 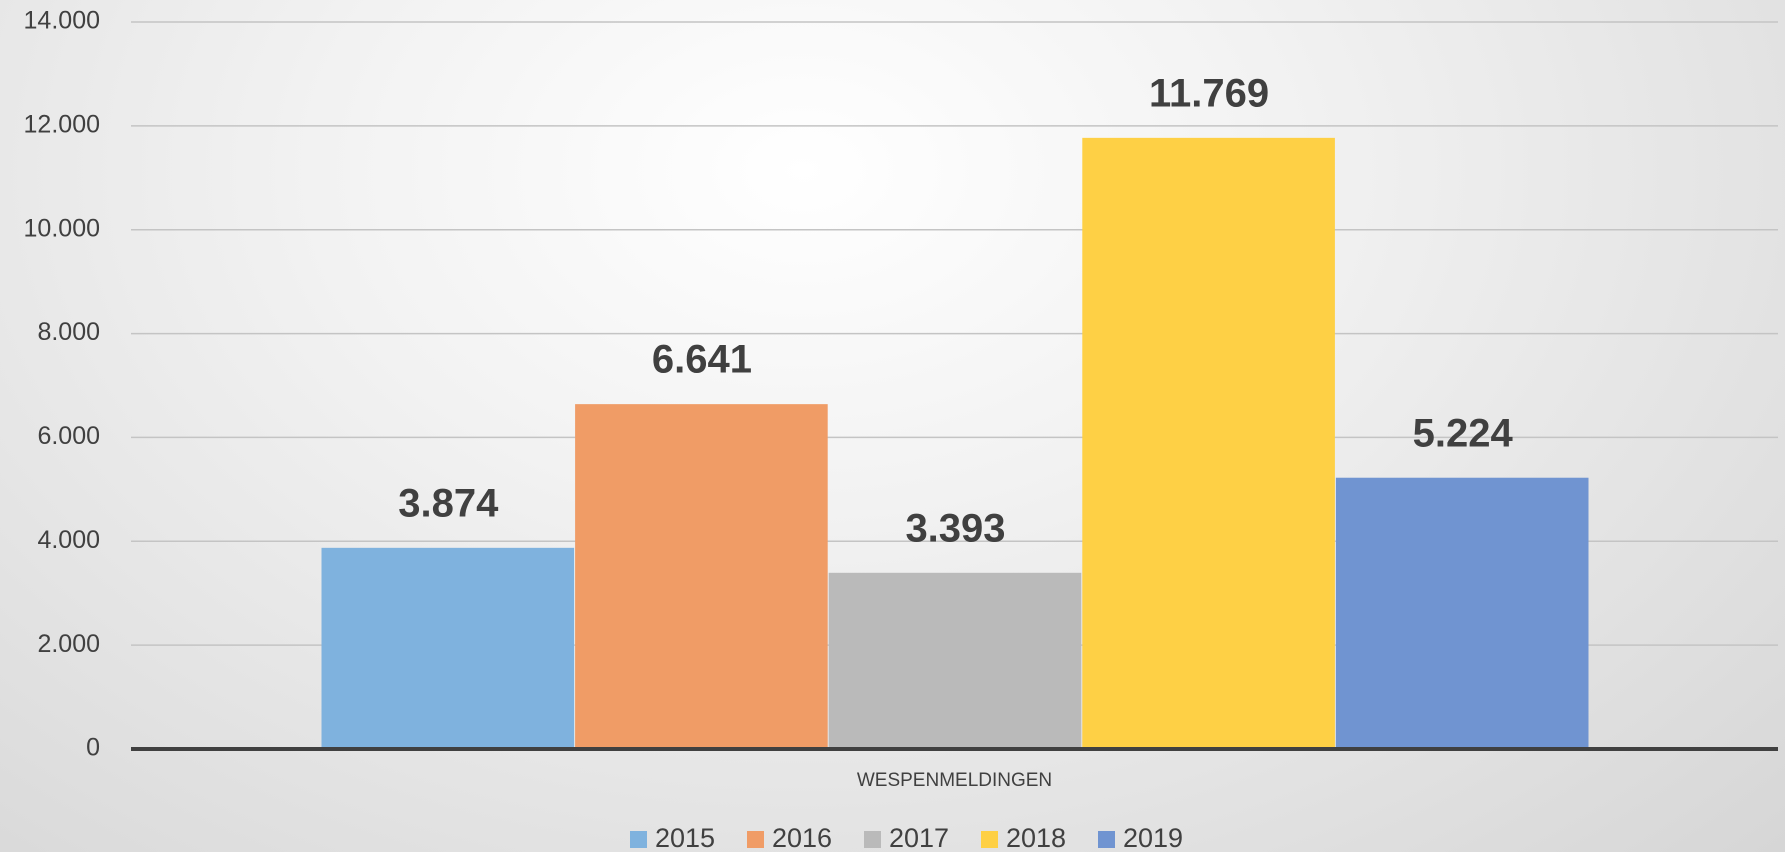 What do you see at coordinates (448, 503) in the screenshot?
I see `value-label: 3.874` at bounding box center [448, 503].